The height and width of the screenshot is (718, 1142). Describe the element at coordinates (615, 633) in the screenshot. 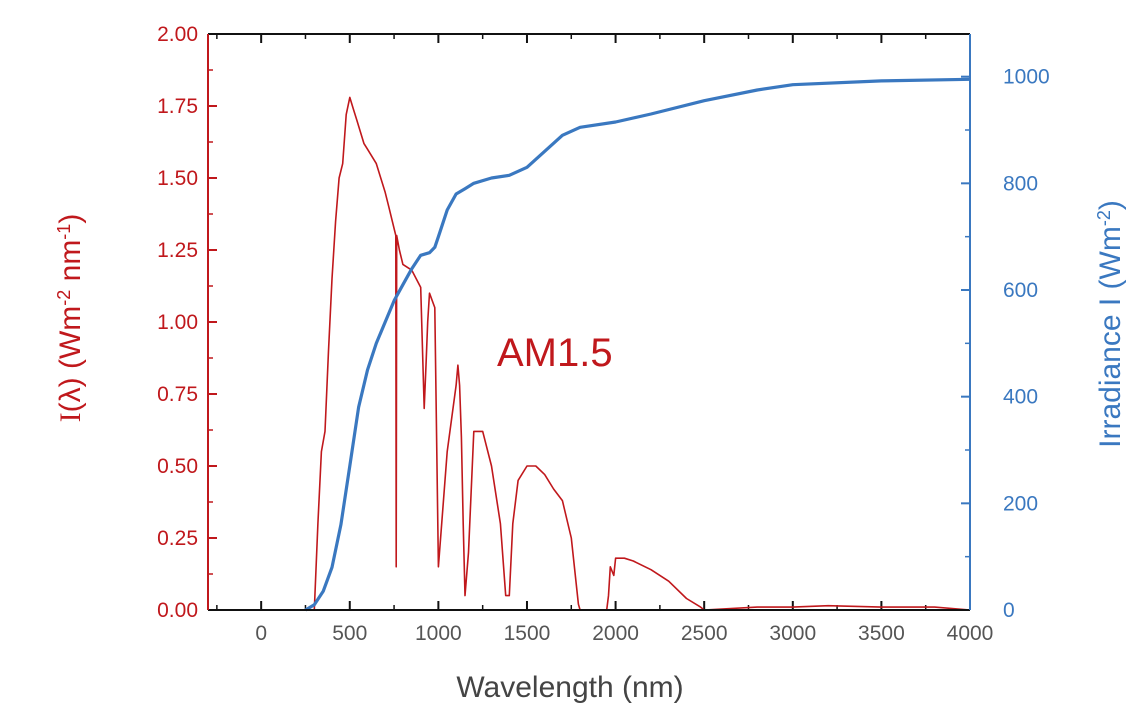

I see `x-tick-label: 2000` at that location.